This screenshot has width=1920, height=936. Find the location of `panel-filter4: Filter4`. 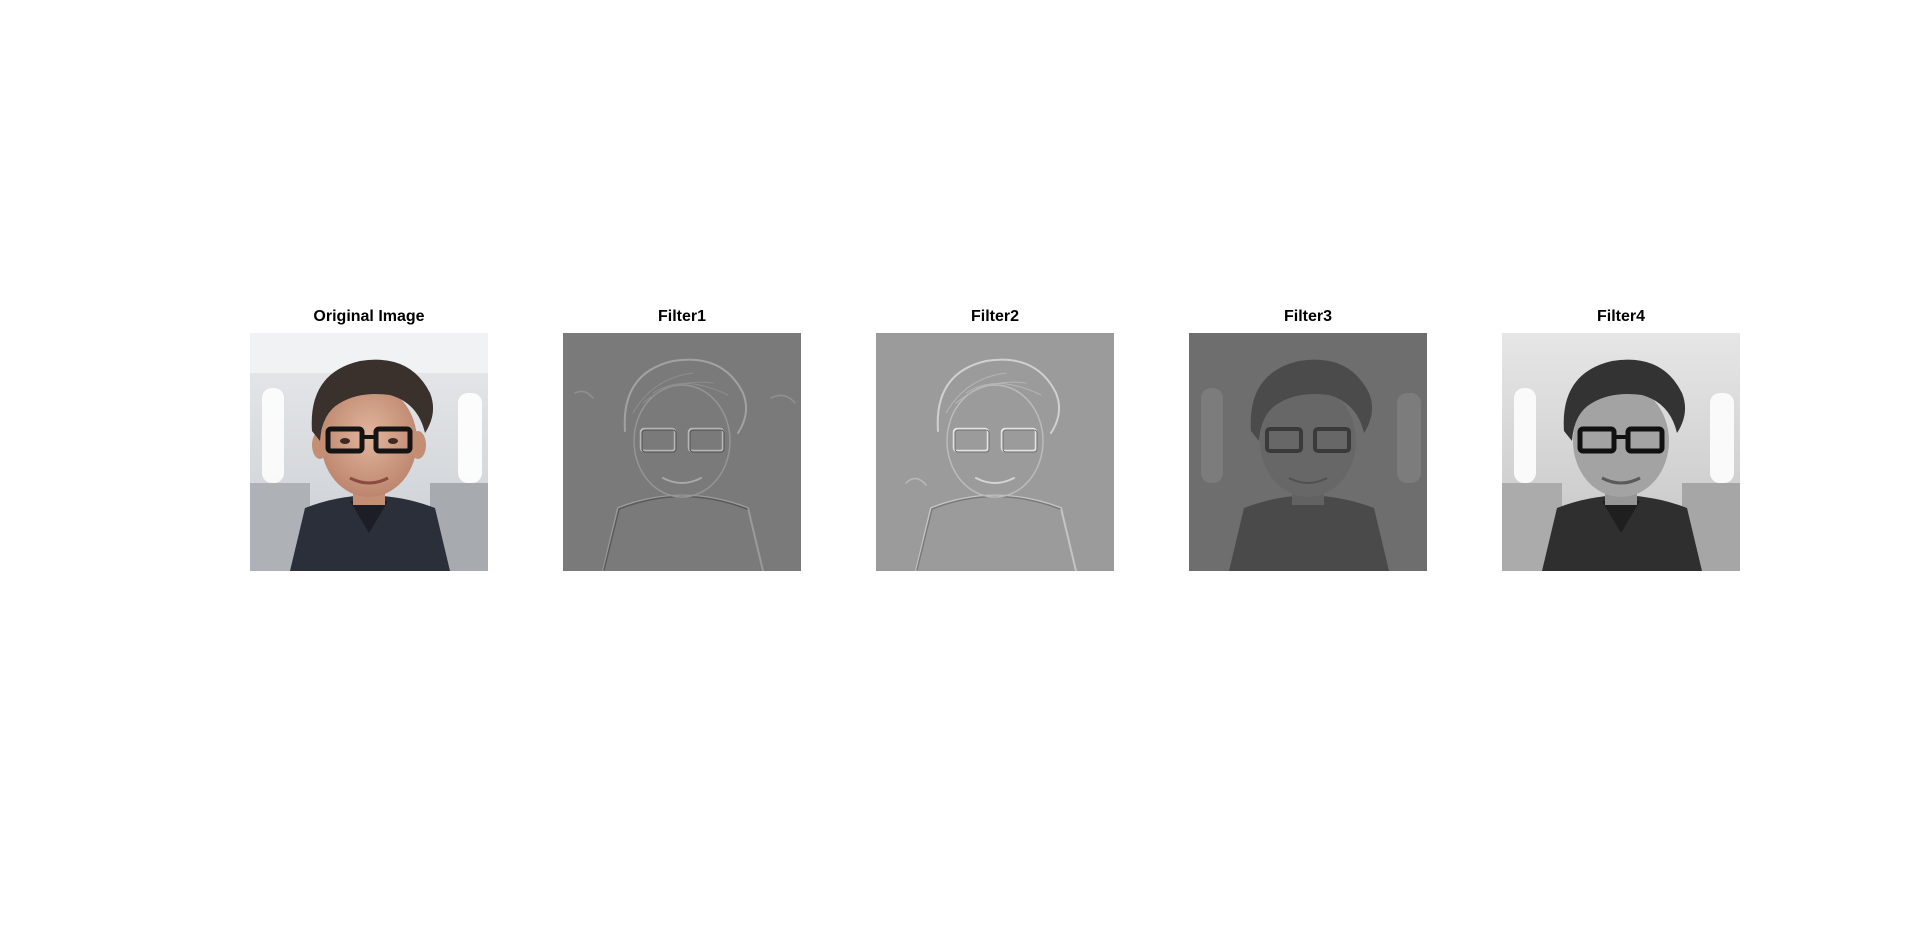

panel-filter4: Filter4 is located at coordinates (1621, 468).